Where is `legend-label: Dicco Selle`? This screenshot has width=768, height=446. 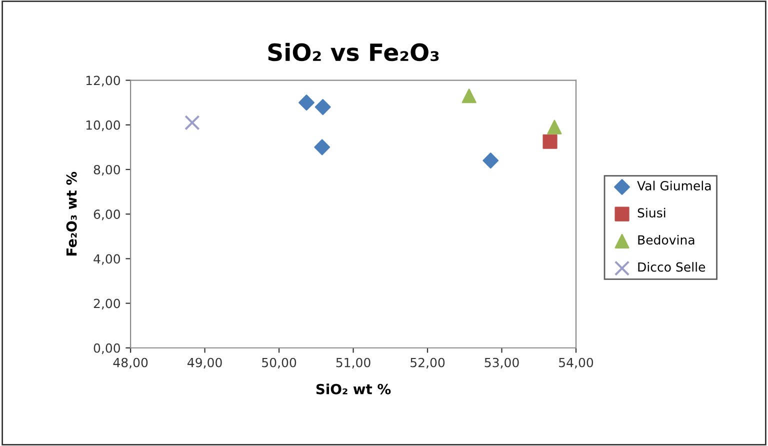
legend-label: Dicco Selle is located at coordinates (672, 267).